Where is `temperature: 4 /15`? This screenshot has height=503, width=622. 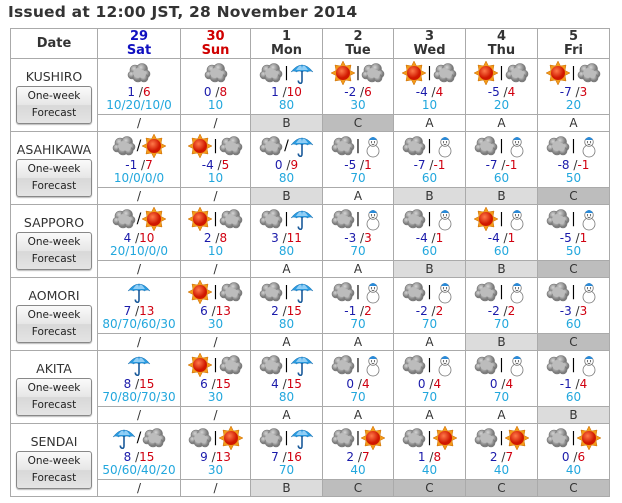
temperature: 4 /15 is located at coordinates (286, 384).